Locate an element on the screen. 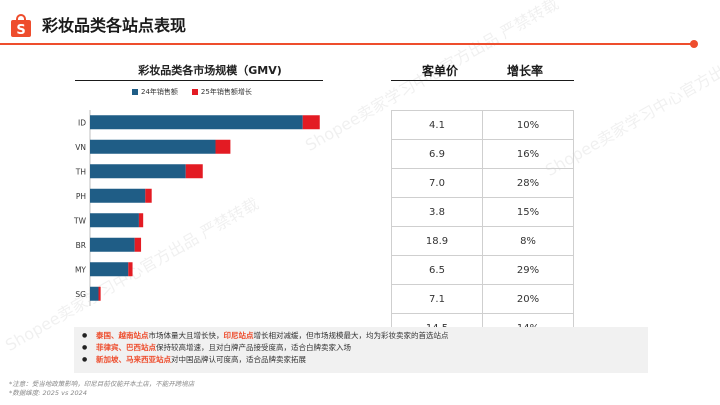 This screenshot has height=405, width=720. avg-order-value-cell: 18.9 is located at coordinates (437, 241).